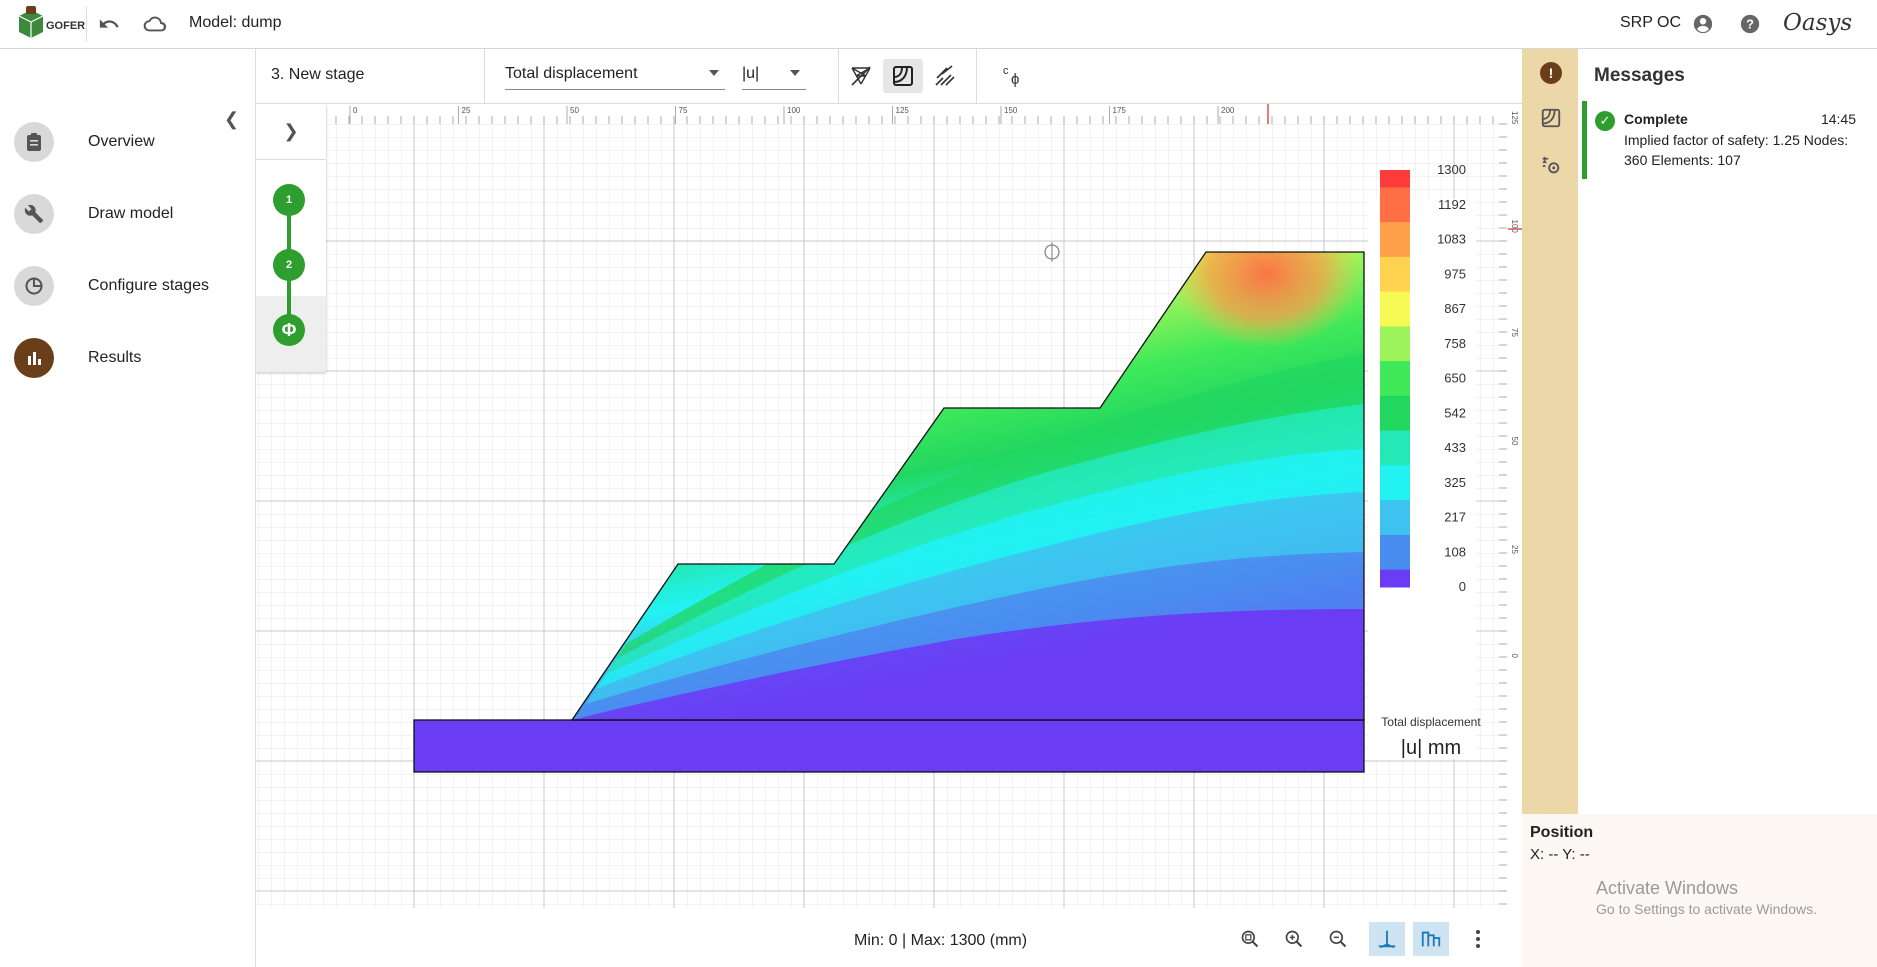  I want to click on legend-swatches, so click(1395, 379).